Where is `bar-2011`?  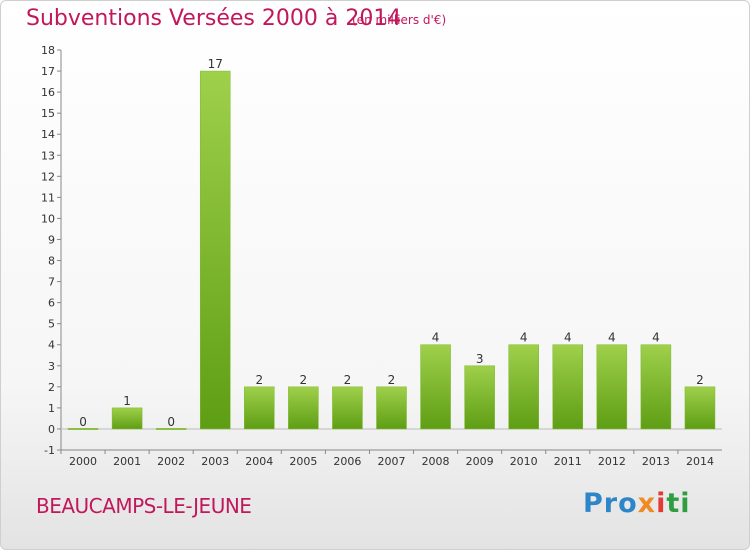
bar-2011 is located at coordinates (568, 387).